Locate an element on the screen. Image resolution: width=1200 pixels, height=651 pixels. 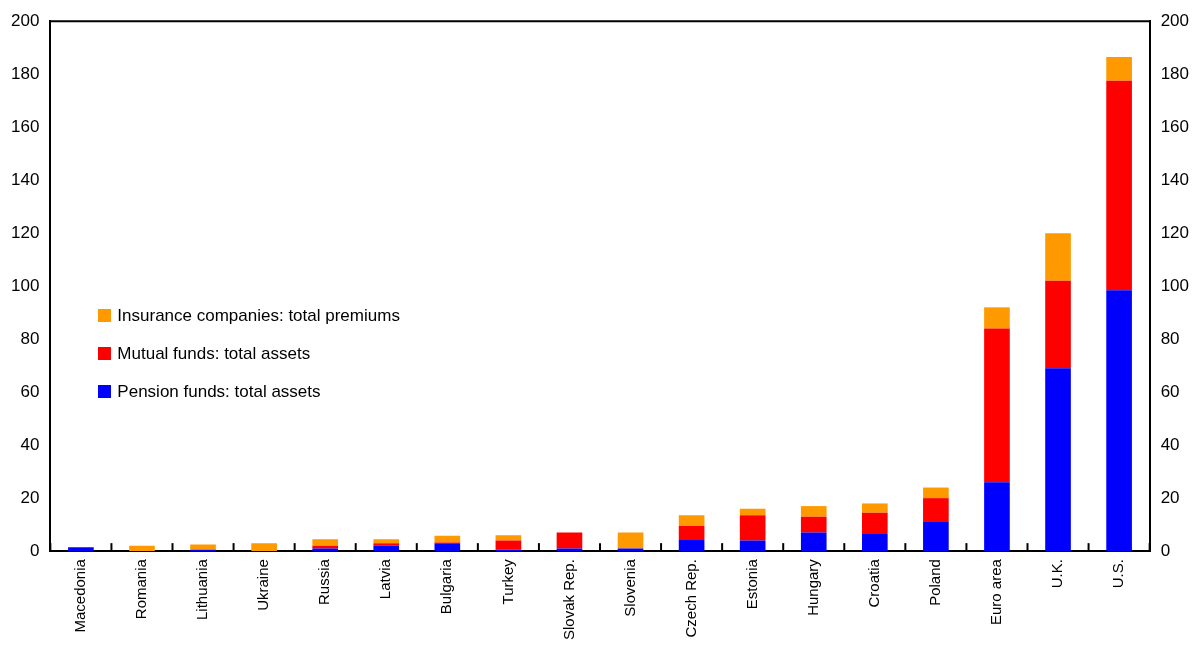
x-tick-label: Estonia is located at coordinates (751, 584).